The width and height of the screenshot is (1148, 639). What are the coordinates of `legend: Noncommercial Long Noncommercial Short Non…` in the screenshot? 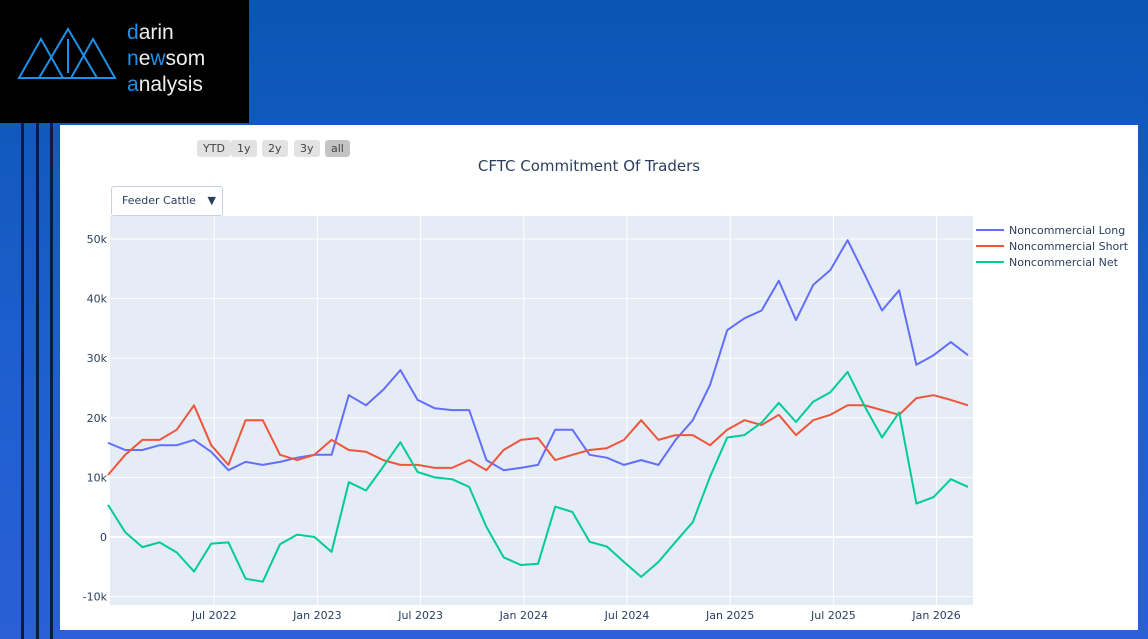 It's located at (1052, 246).